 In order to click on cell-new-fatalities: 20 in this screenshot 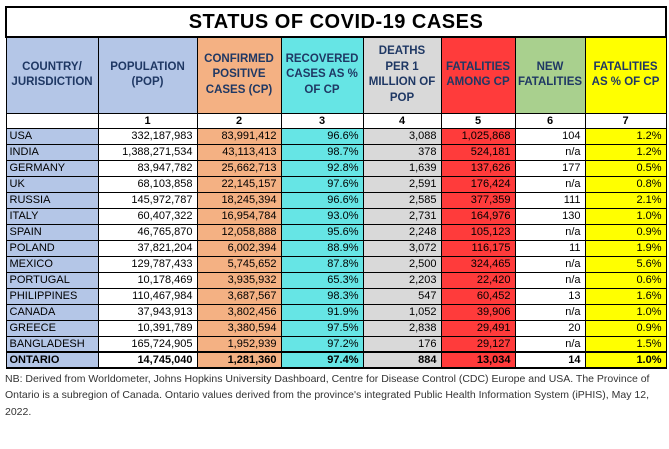, I will do `click(550, 328)`.